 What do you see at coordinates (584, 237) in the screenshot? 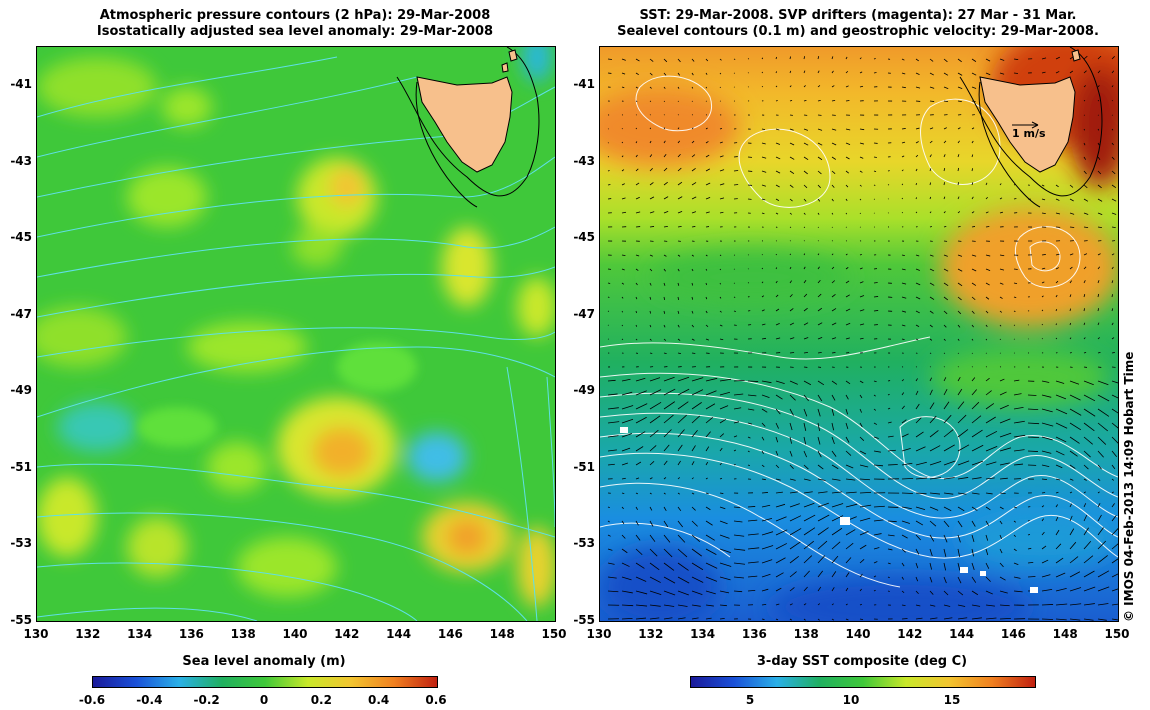
I see `lat-tick-label: -45` at bounding box center [584, 237].